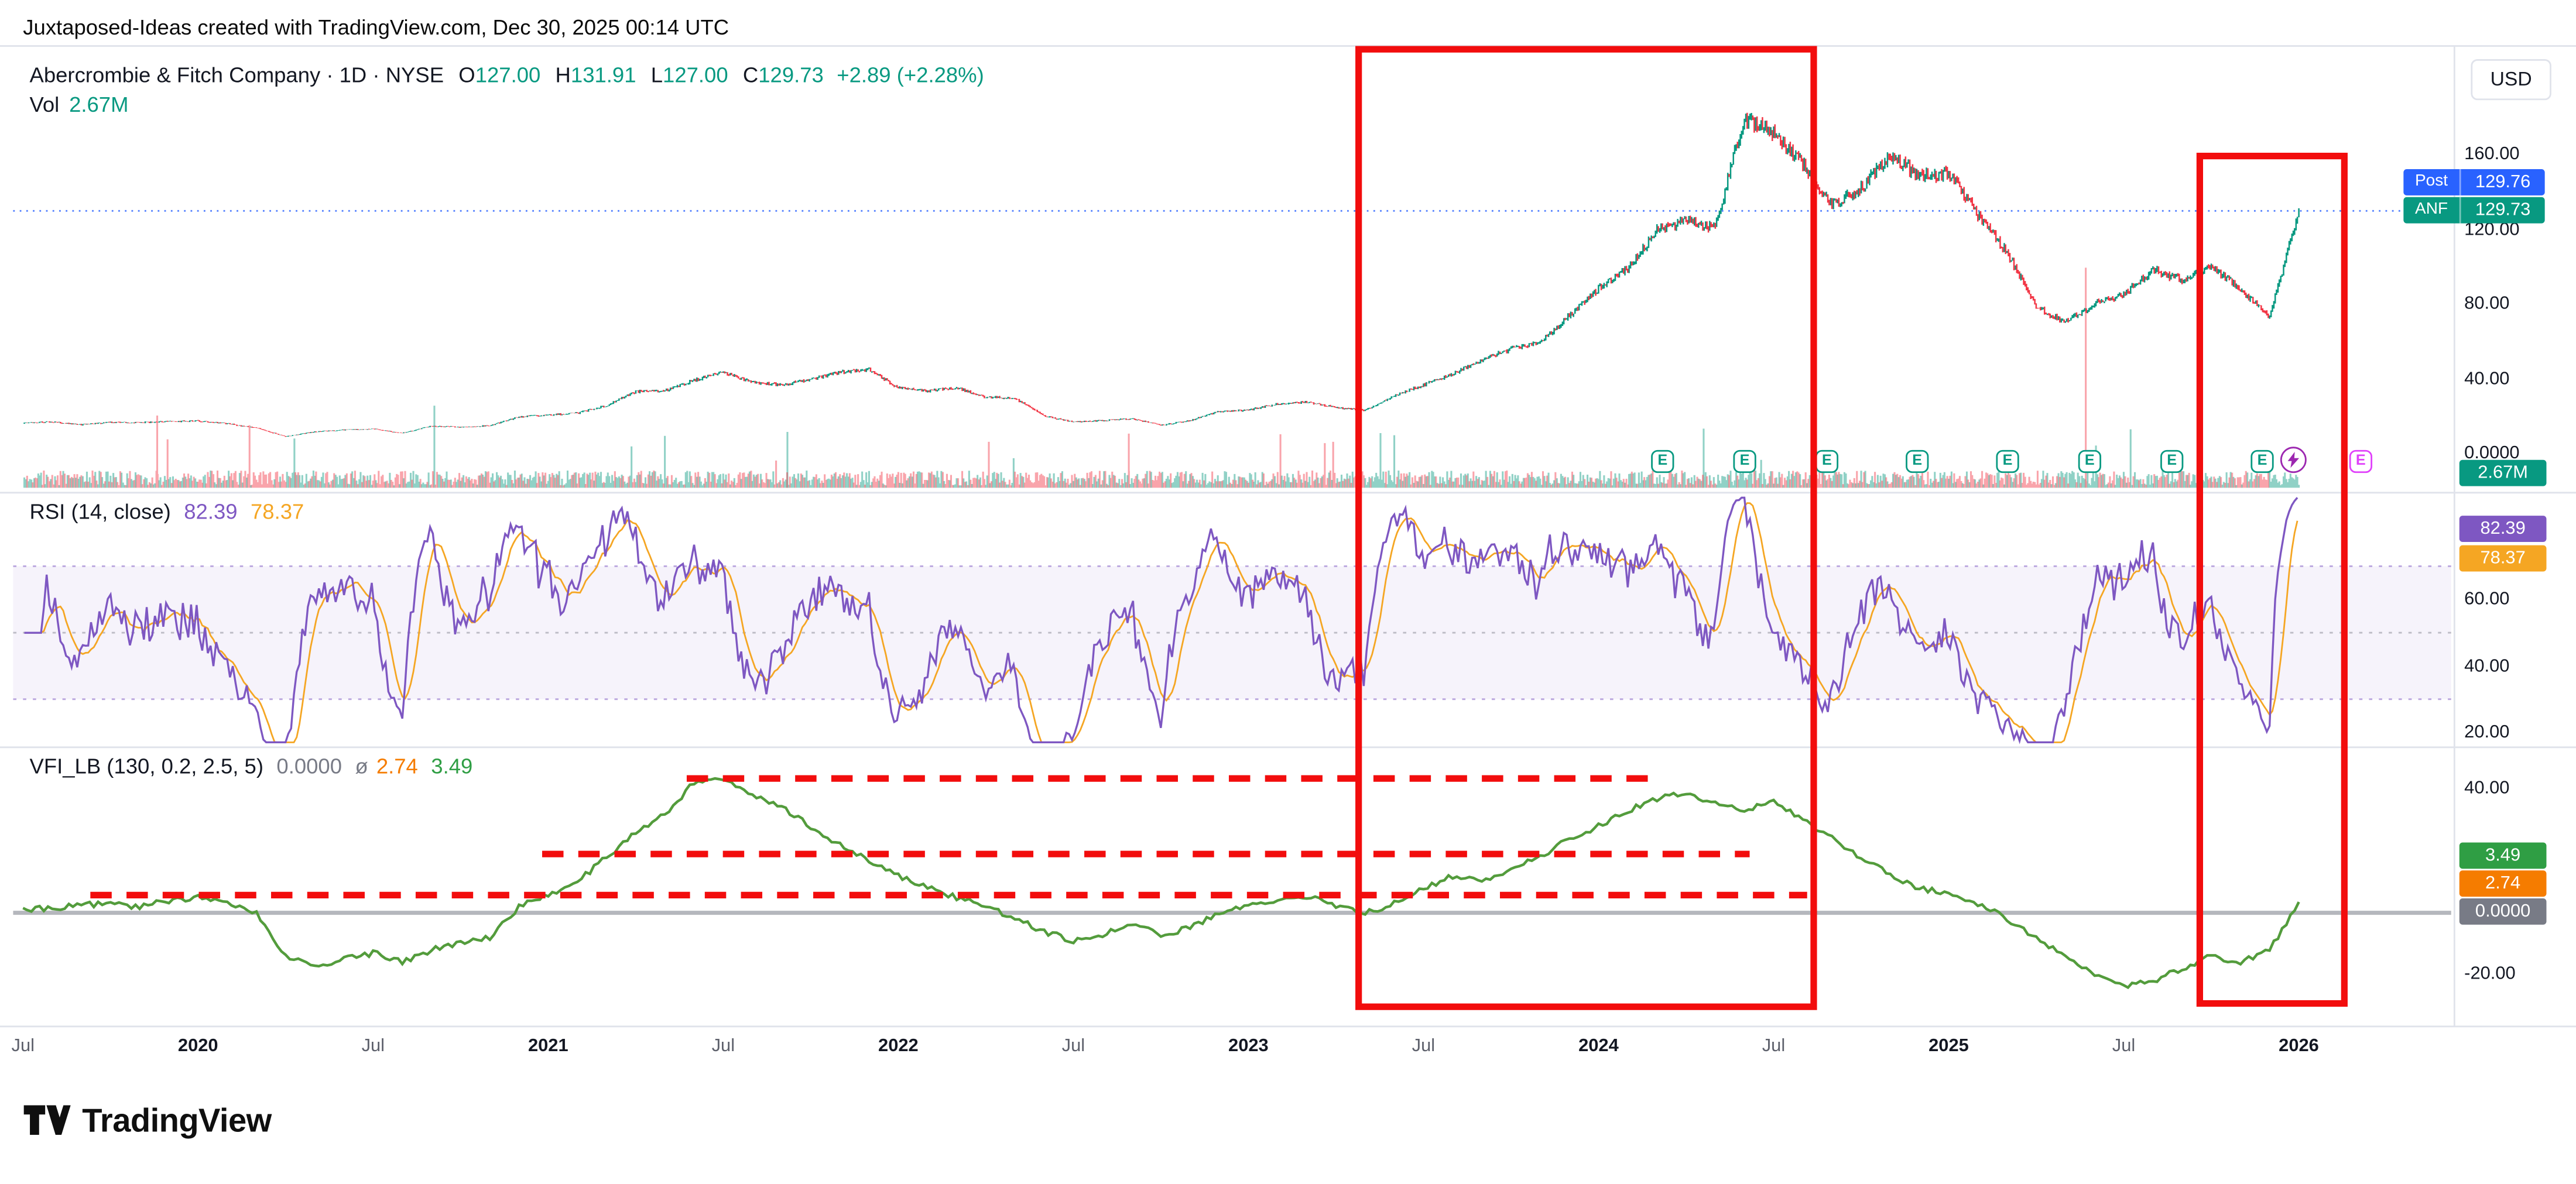  Describe the element at coordinates (397, 766) in the screenshot. I see `vfi-average-value: 2.74` at that location.